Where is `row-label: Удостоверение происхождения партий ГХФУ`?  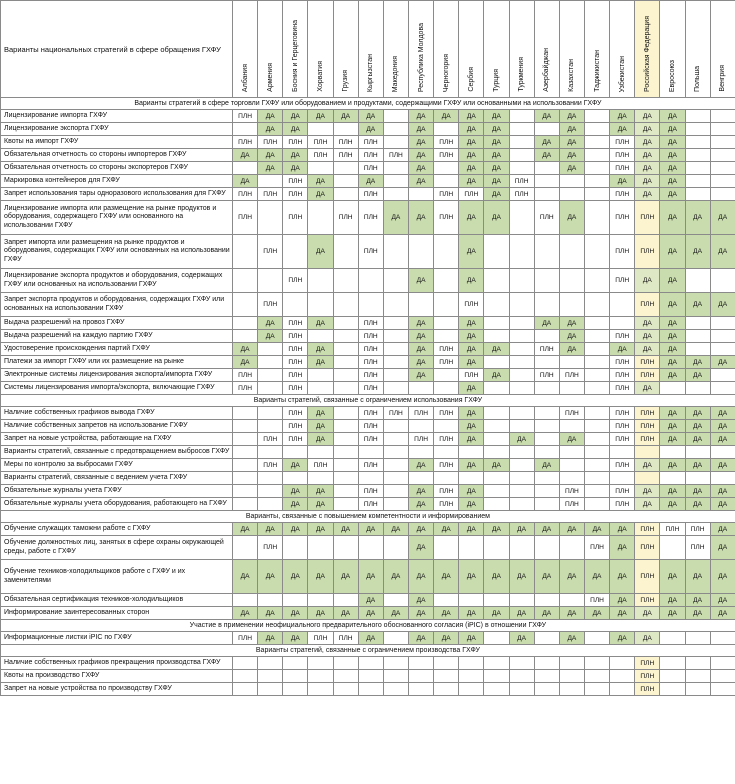 row-label: Удостоверение происхождения партий ГХФУ is located at coordinates (116, 349).